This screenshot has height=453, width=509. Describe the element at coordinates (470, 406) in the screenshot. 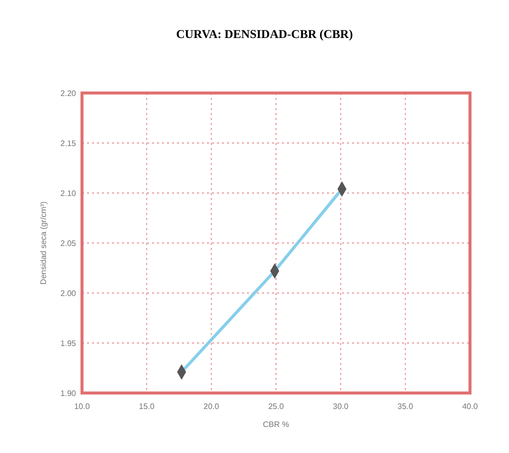

I see `x-tick-label: 40.0` at that location.